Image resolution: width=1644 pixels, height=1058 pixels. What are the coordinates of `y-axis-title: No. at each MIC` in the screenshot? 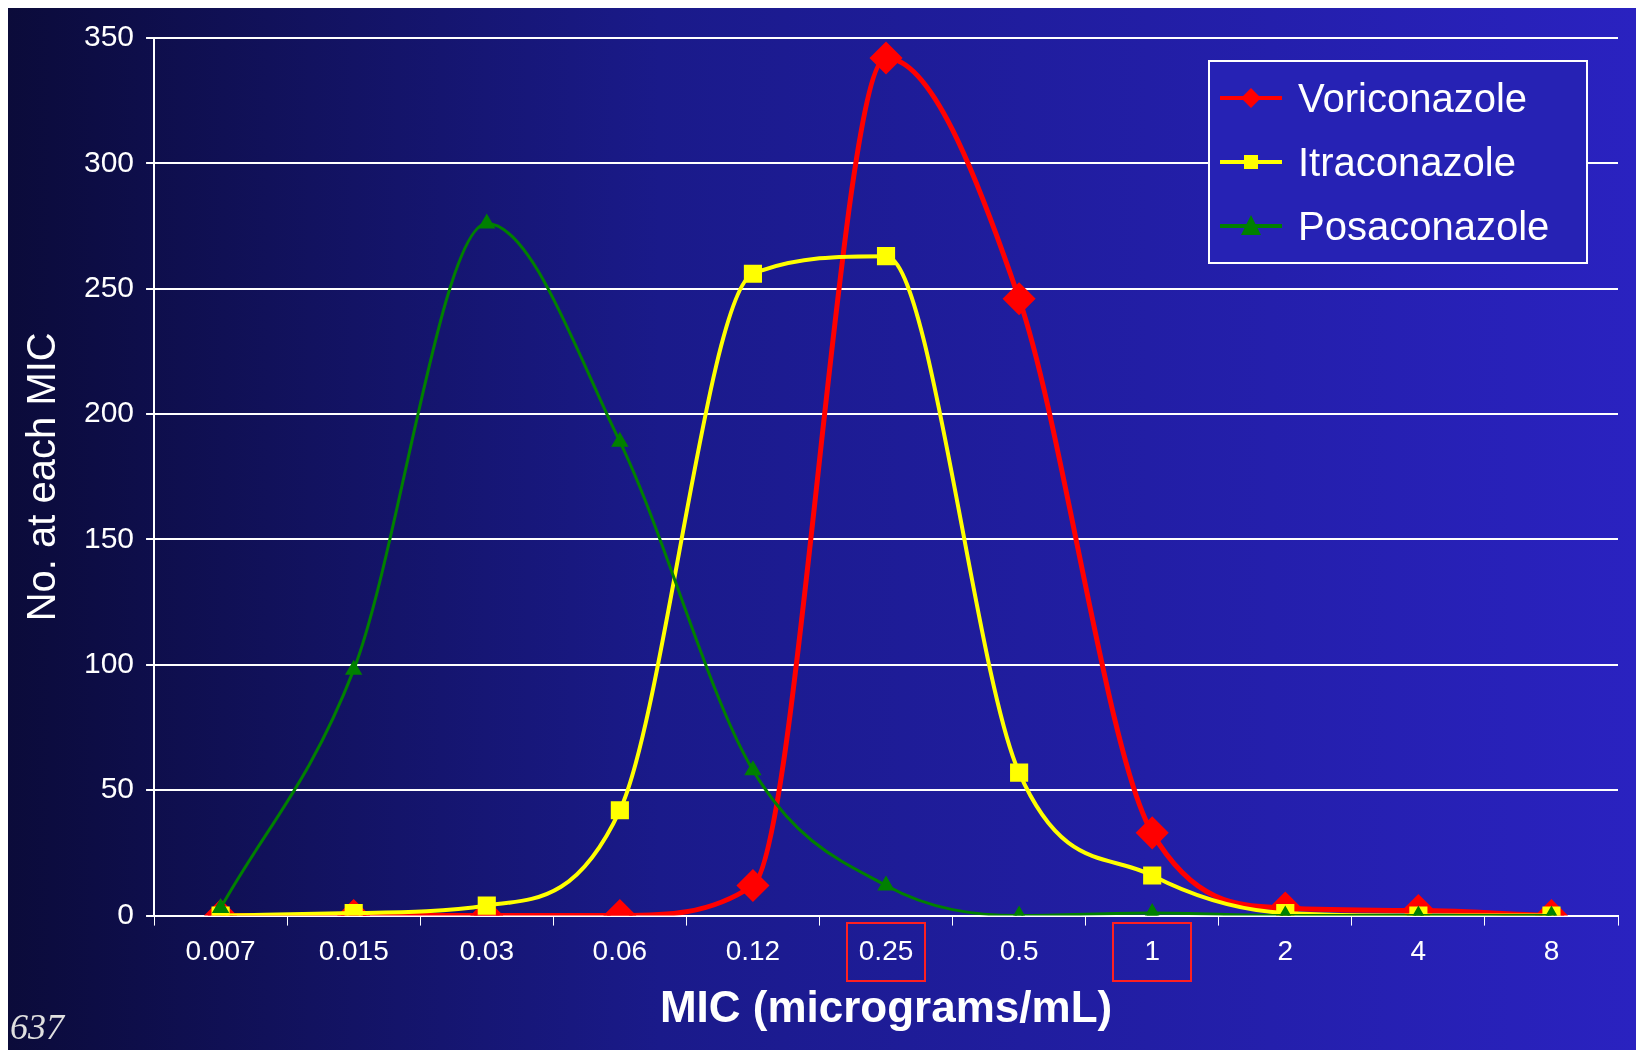 It's located at (41, 477).